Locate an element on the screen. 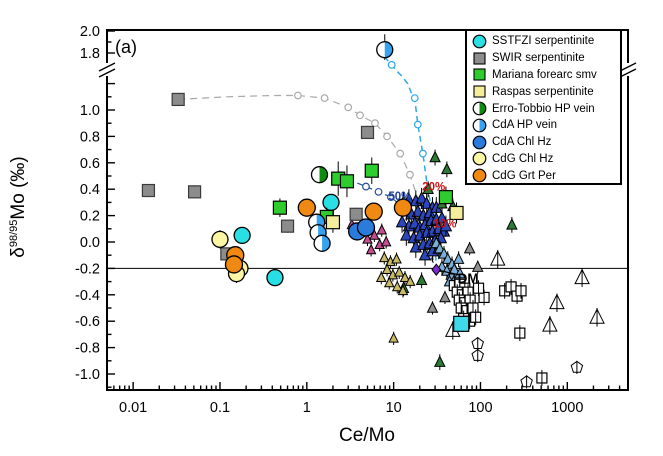 This screenshot has height=456, width=663. y-tick-label: 0.0 is located at coordinates (90, 243).